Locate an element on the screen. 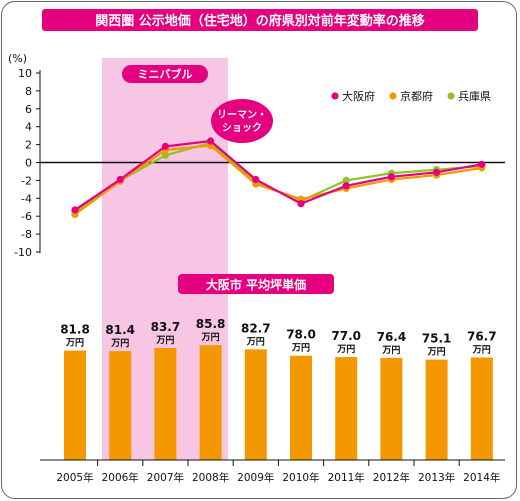 The image size is (520, 501). y-tick-label: -10 is located at coordinates (23, 252).